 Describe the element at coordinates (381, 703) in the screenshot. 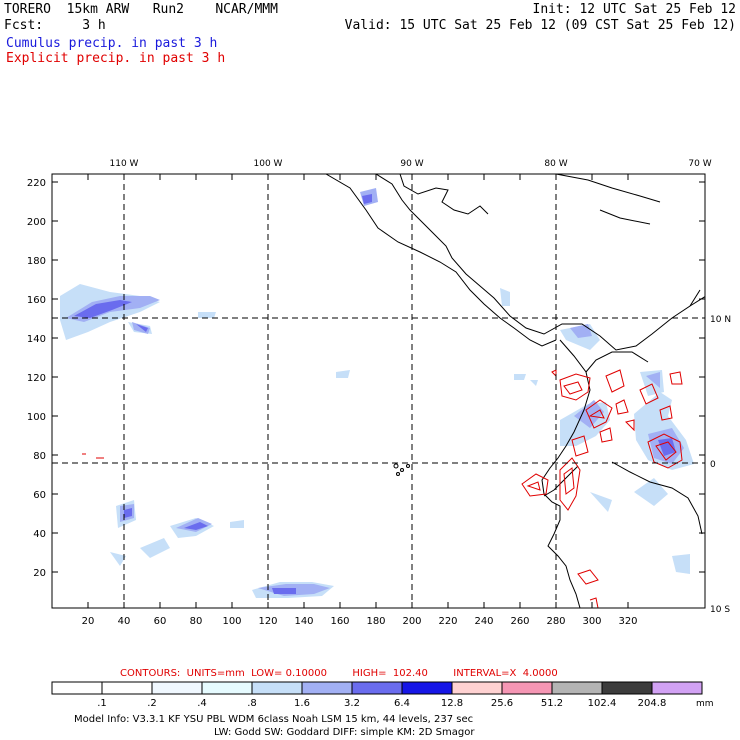

I see `colorbar-labels: .1 .2 .4 .8 1.6 3.2 6.4 12.8 25.6 51.2 102.4 204.8` at that location.